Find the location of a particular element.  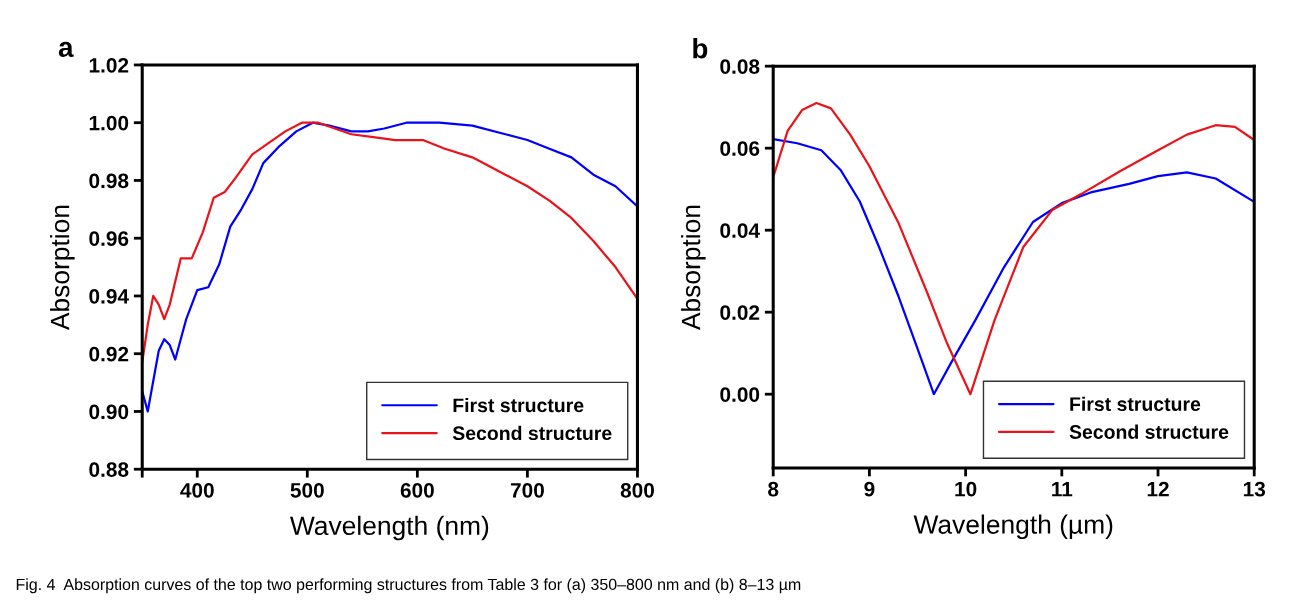

y-tick-label: 0.00 is located at coordinates (740, 394).